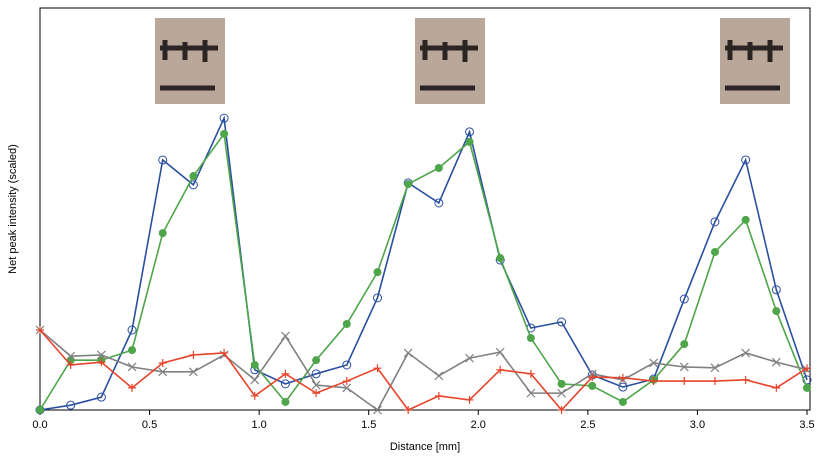 The width and height of the screenshot is (820, 457). I want to click on x-tick-label: 0.0, so click(39, 425).